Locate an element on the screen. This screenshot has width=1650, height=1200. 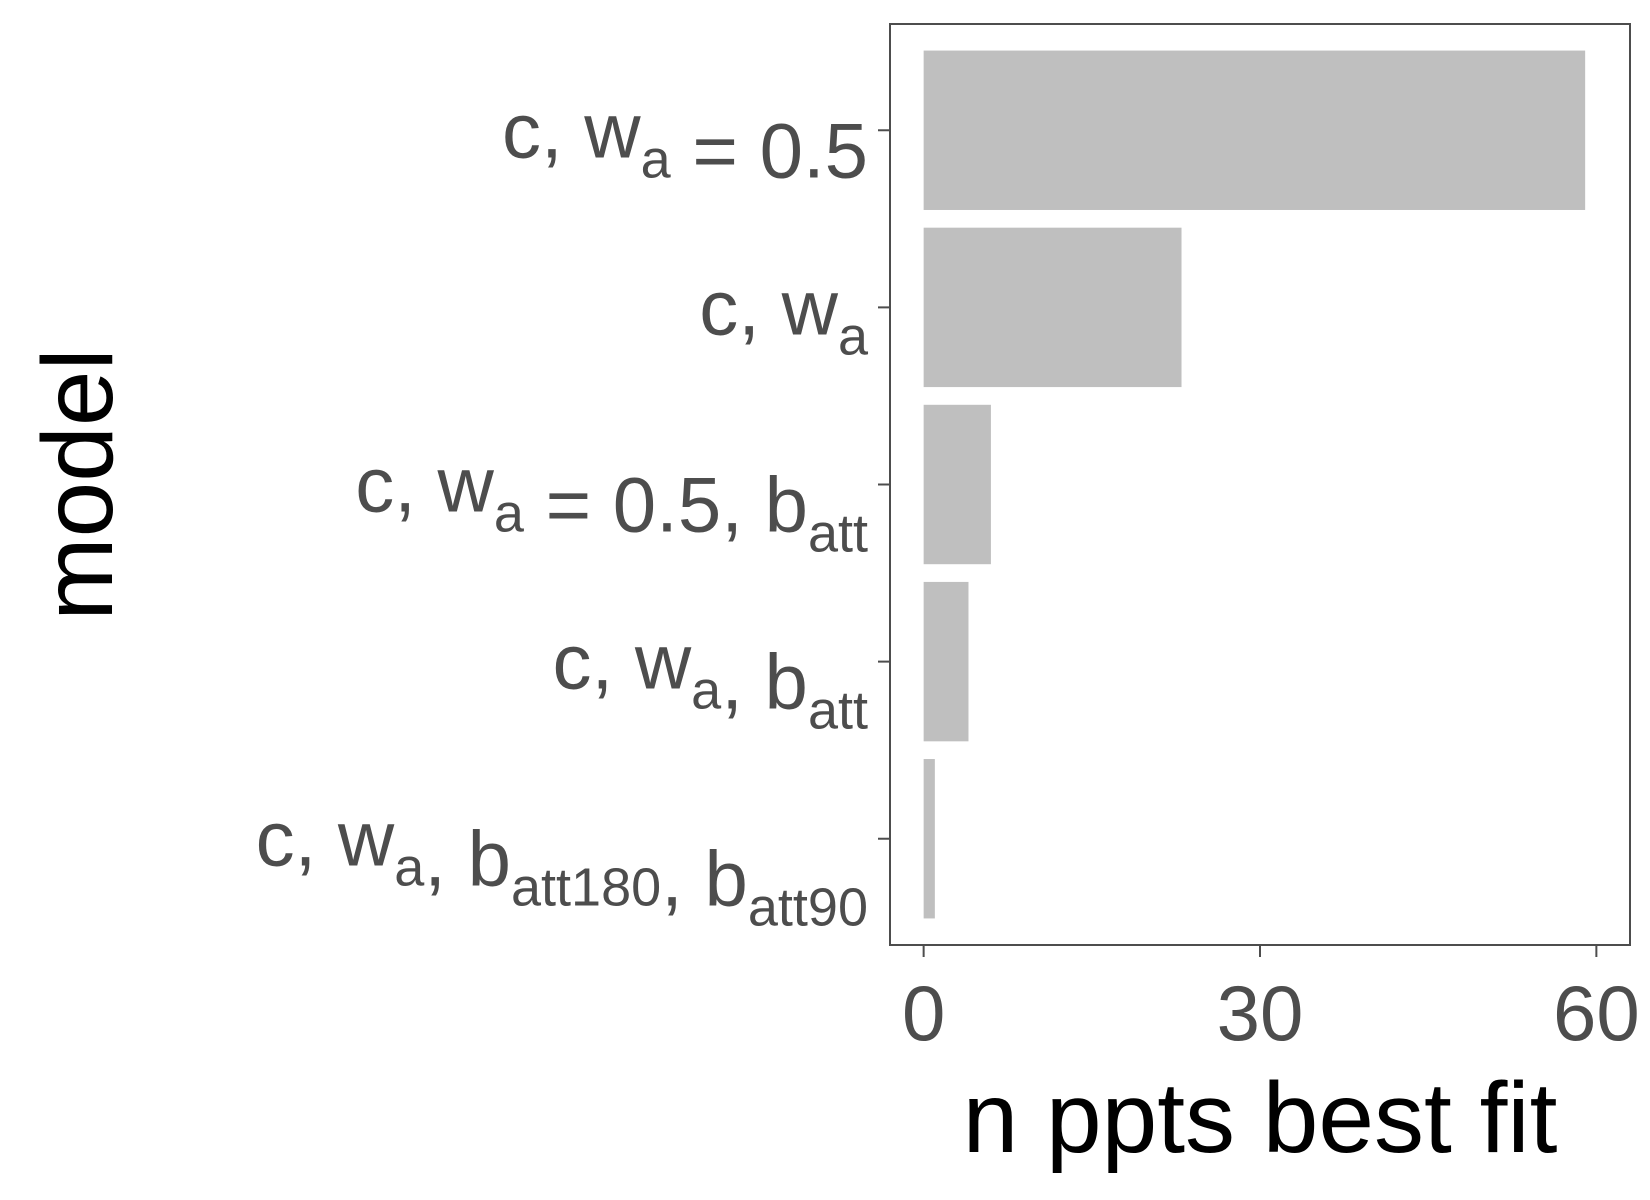
y-tick-label: c, wa, batt is located at coordinates (711, 679).